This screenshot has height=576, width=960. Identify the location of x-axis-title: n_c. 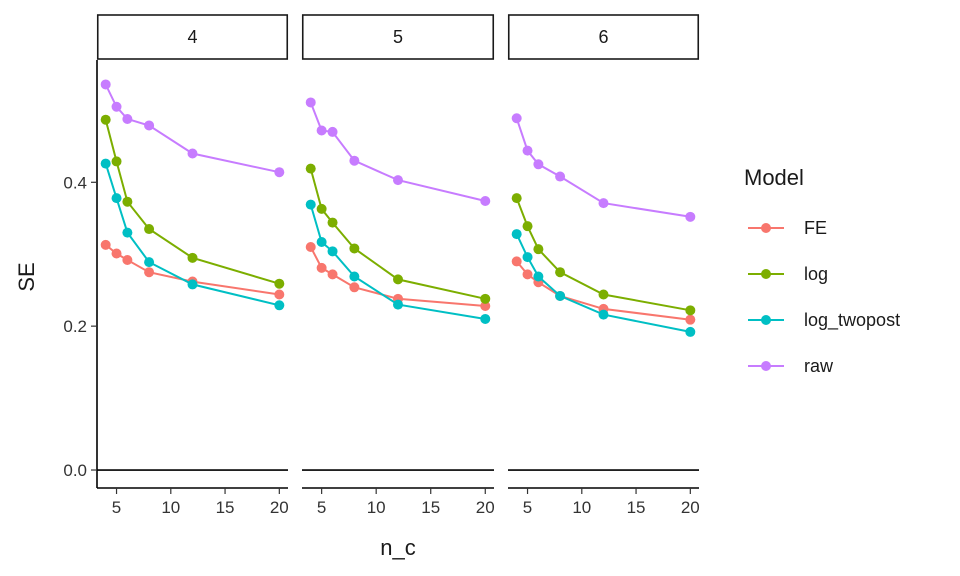
(397, 547).